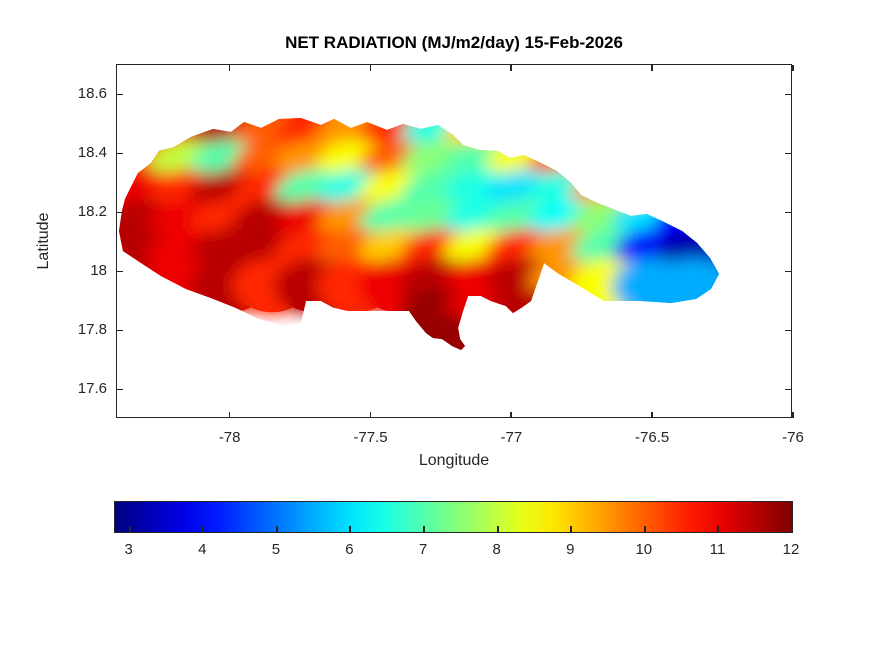 This screenshot has height=656, width=875. What do you see at coordinates (644, 549) in the screenshot?
I see `colorbar-tick-label: 10` at bounding box center [644, 549].